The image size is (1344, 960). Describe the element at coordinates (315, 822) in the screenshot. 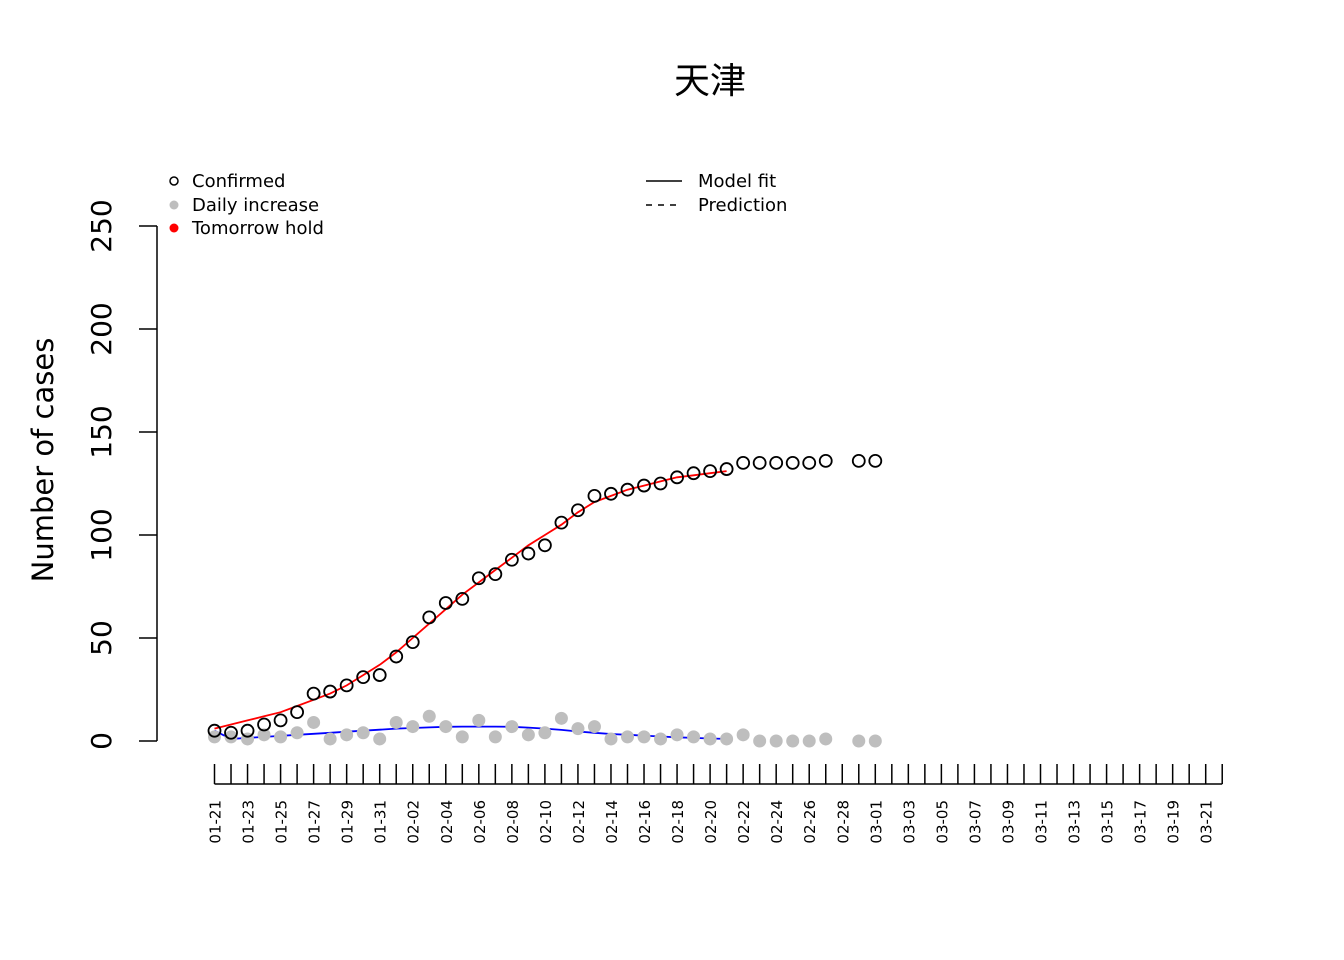

I see `x-tick-label: 01-27` at that location.